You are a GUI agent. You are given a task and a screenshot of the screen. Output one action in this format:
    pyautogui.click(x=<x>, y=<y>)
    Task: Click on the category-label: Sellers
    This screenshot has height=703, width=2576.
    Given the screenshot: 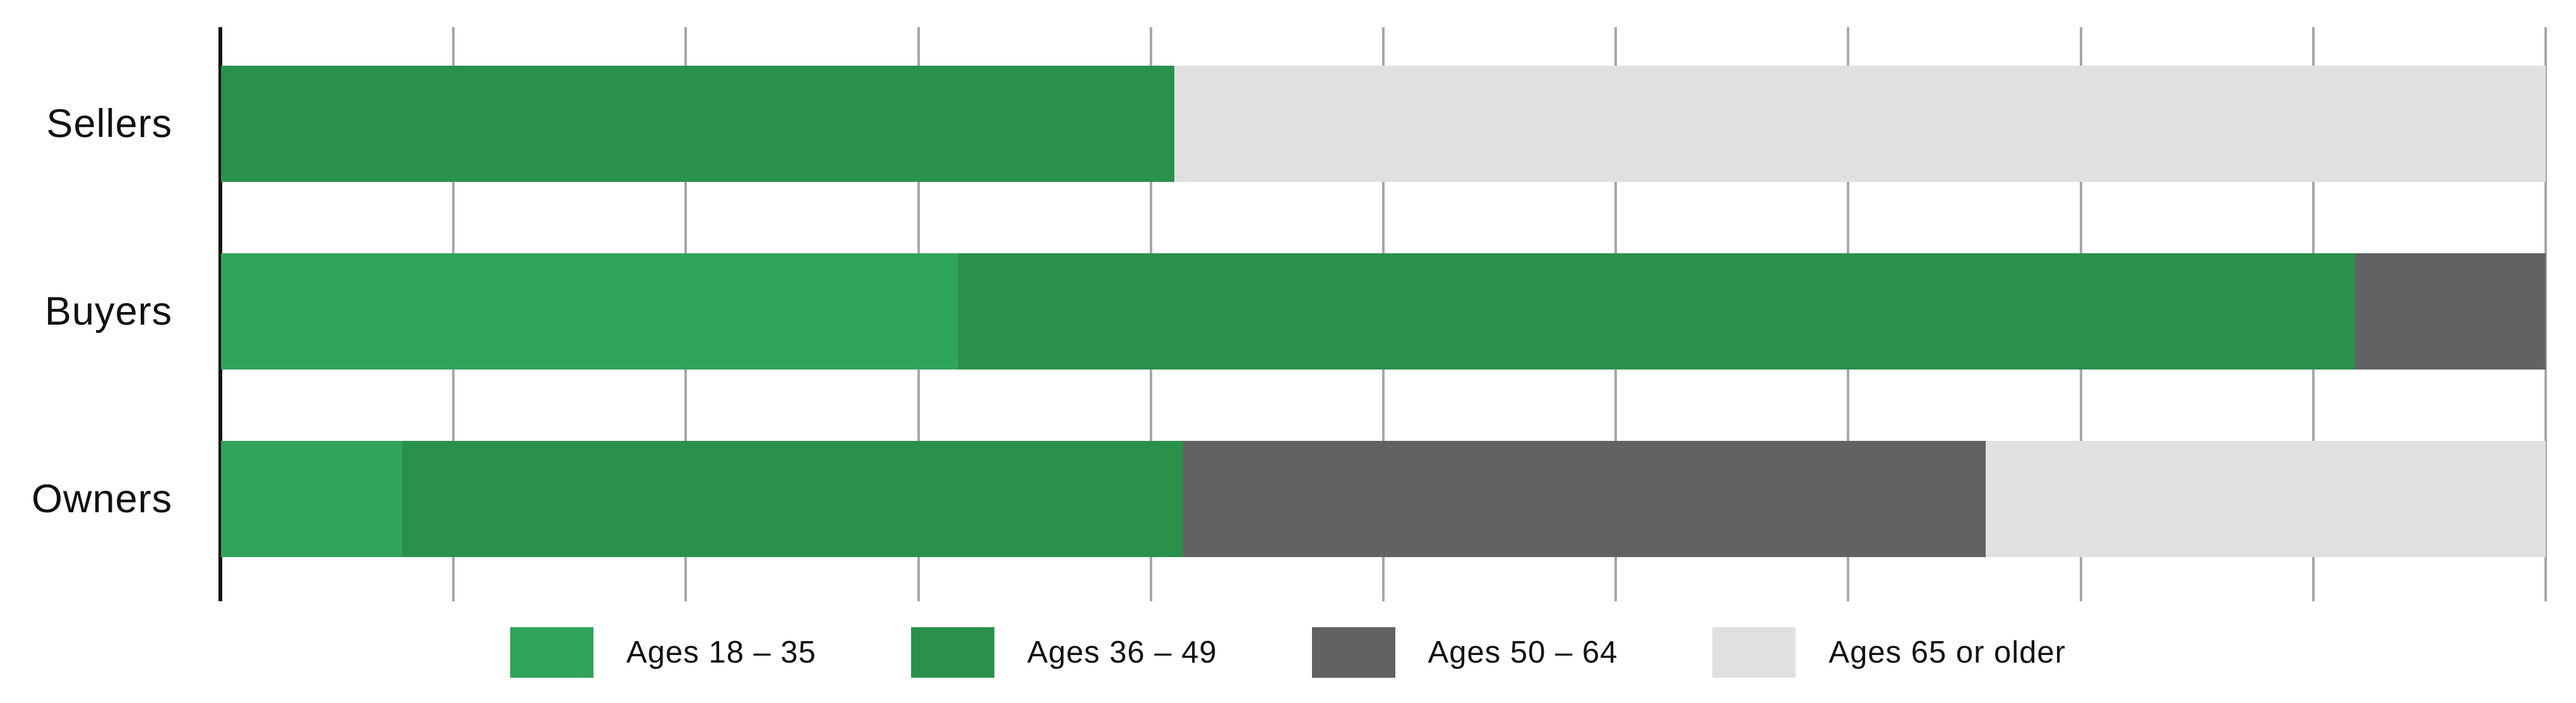 What is the action you would take?
    pyautogui.click(x=109, y=124)
    